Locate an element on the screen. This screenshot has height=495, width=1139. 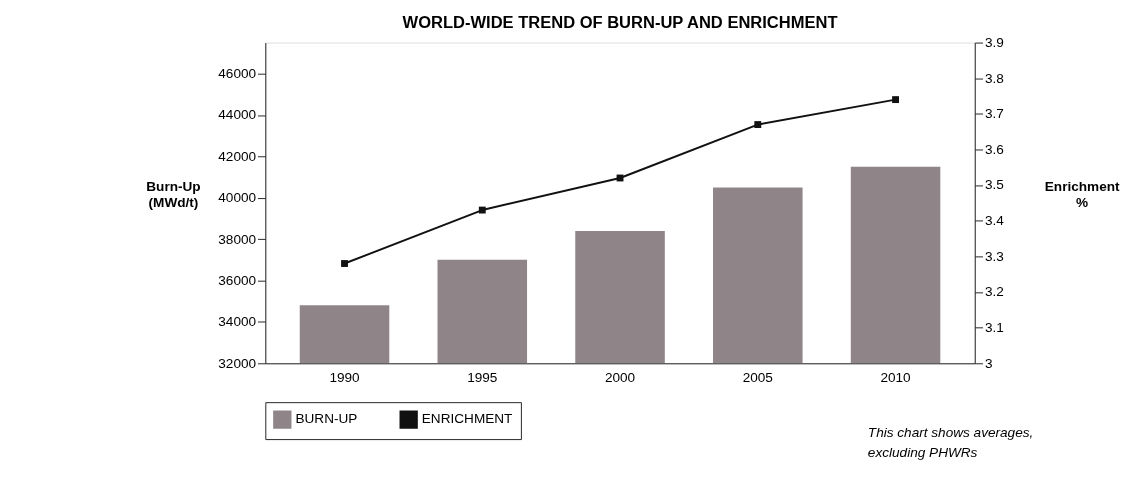
y-tick-label: 34000 is located at coordinates (237, 322).